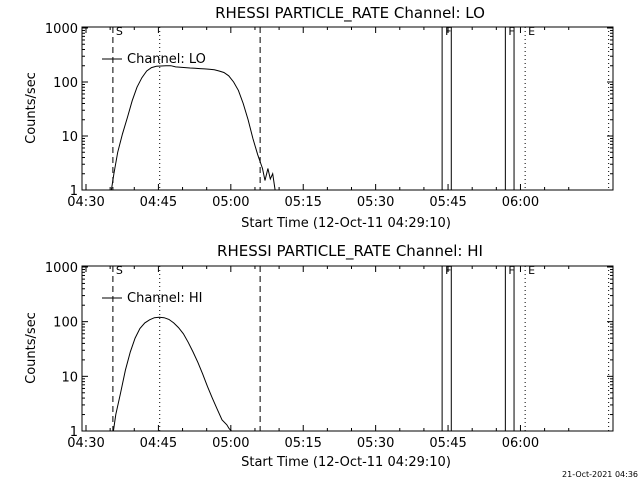 This screenshot has height=480, width=640. What do you see at coordinates (350, 251) in the screenshot?
I see `chart-title-hi: RHESSI PARTICLE_RATE Channel: HI` at bounding box center [350, 251].